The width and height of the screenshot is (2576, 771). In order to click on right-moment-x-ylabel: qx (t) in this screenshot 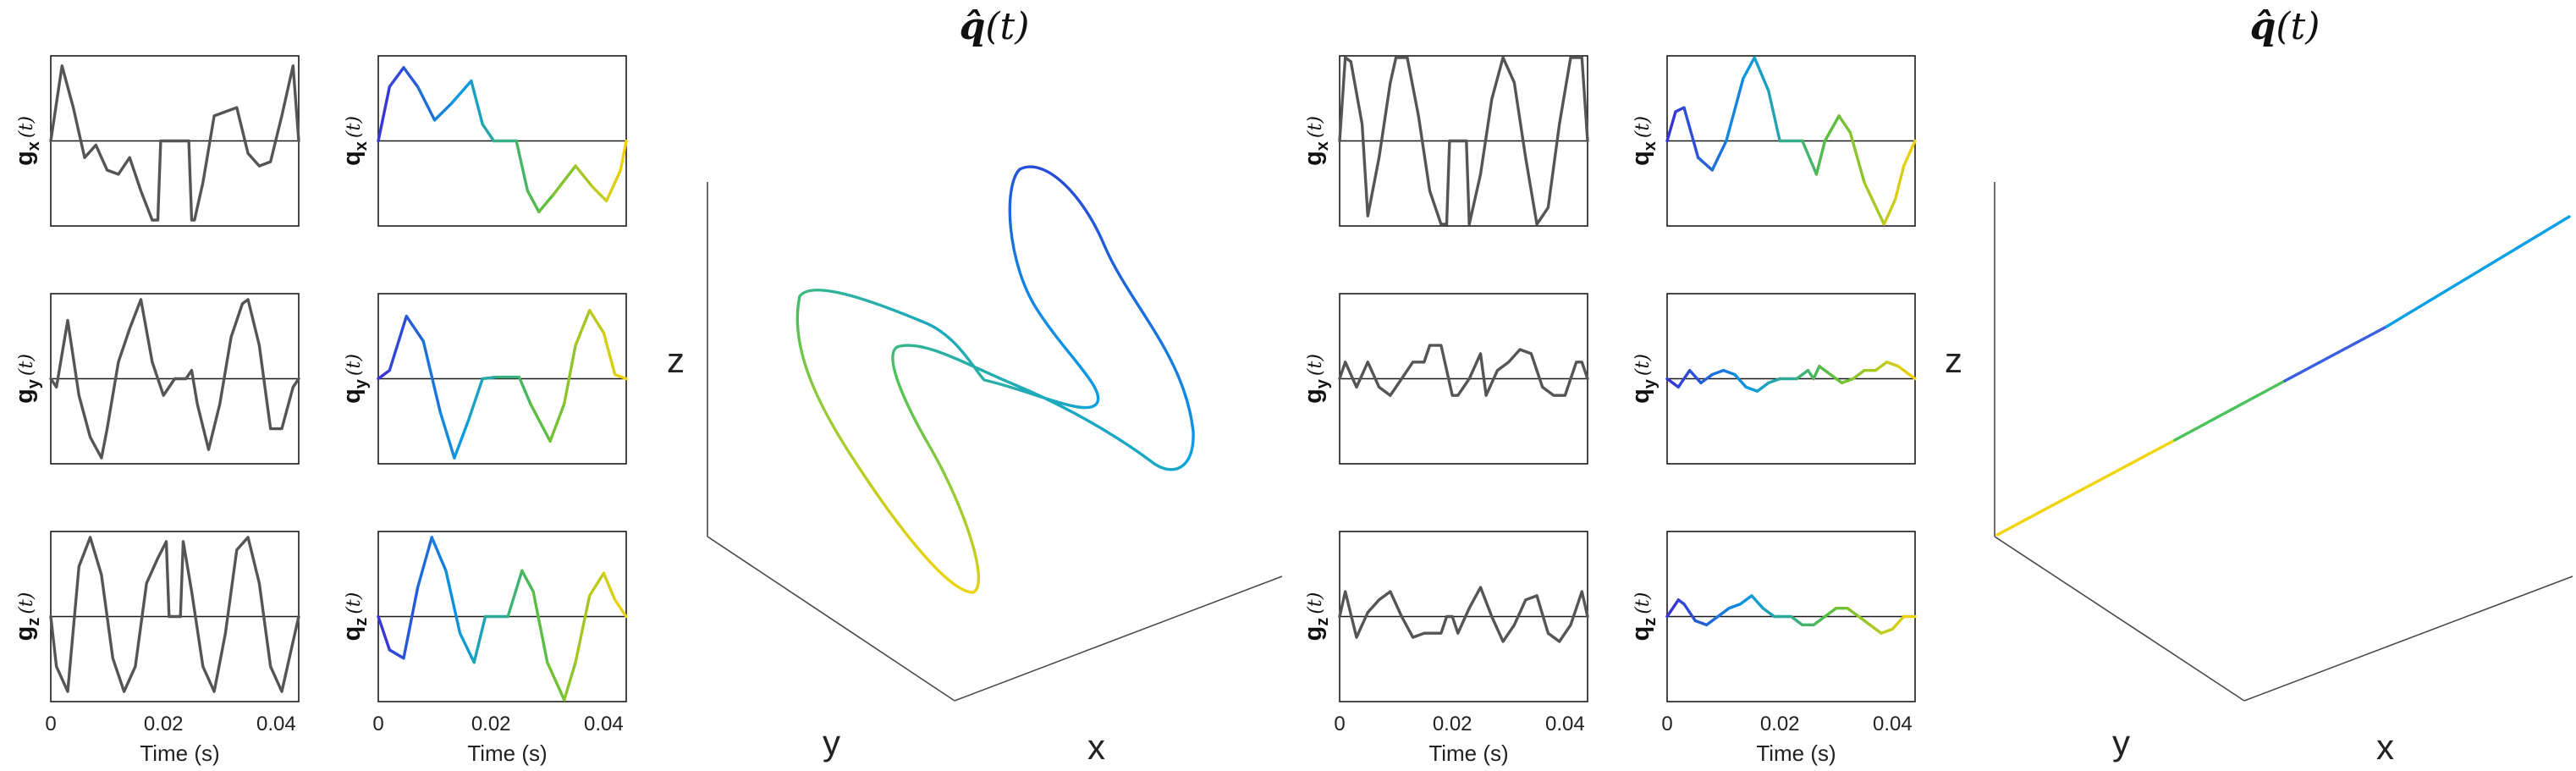, I will do `click(1643, 141)`.